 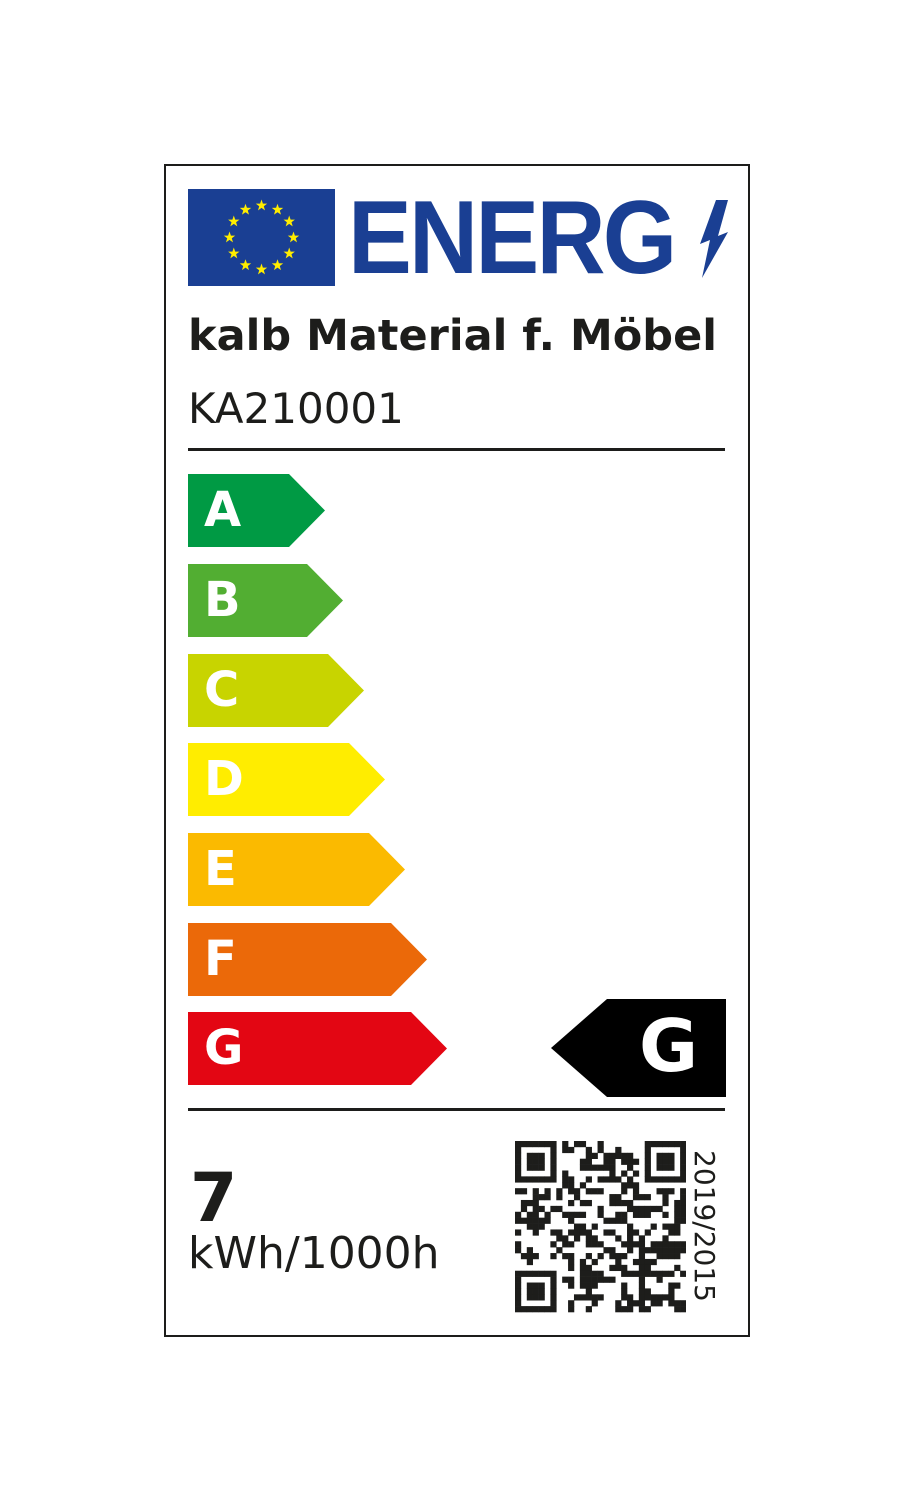 I want to click on scale-bar-e: E, so click(x=296, y=869).